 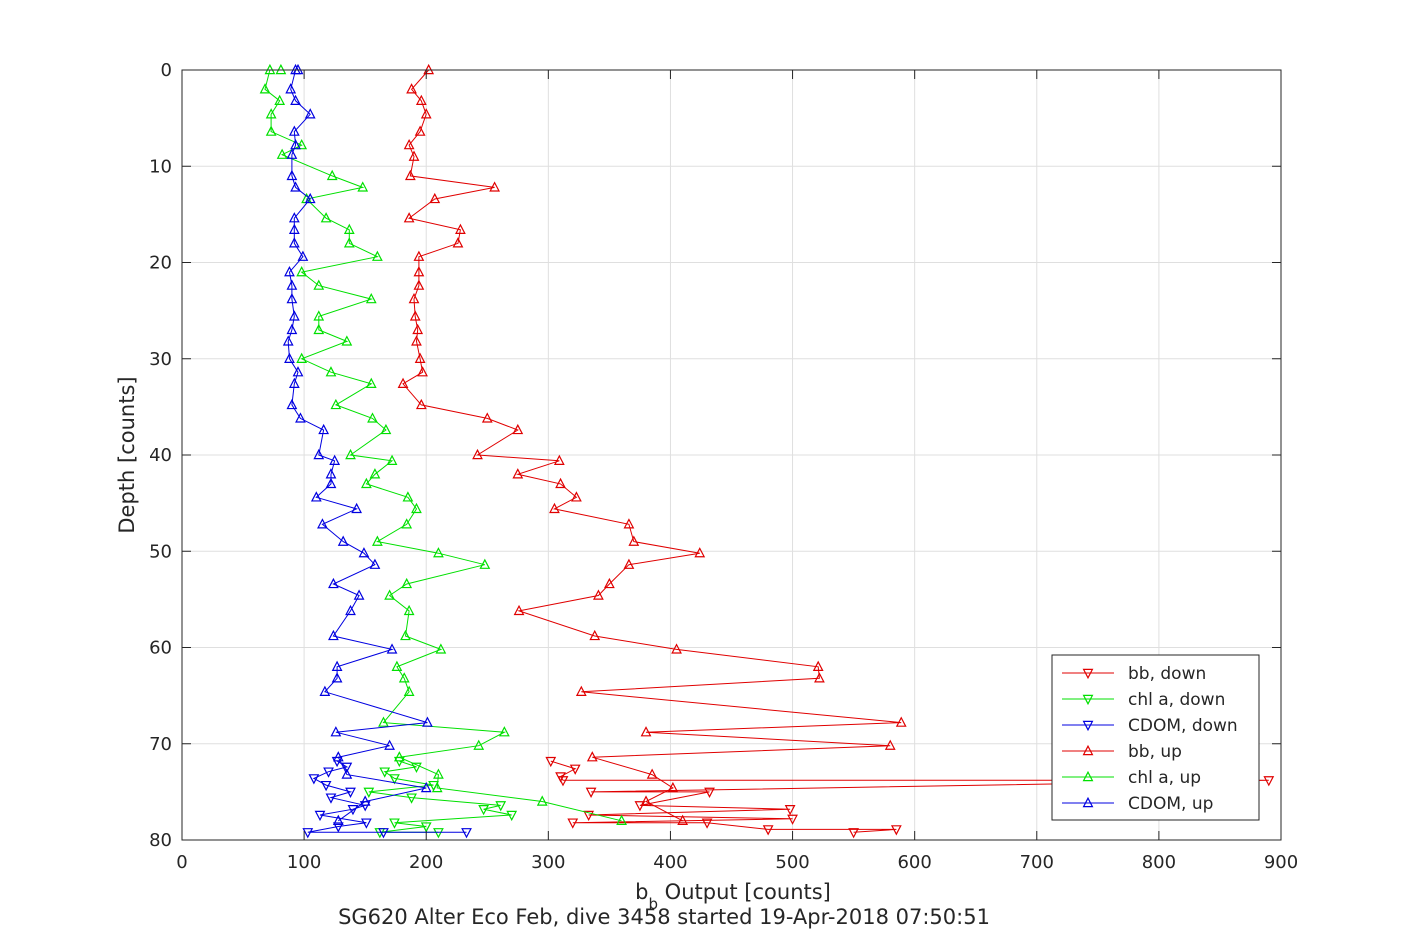 What do you see at coordinates (160, 455) in the screenshot?
I see `y-tick-label: 40` at bounding box center [160, 455].